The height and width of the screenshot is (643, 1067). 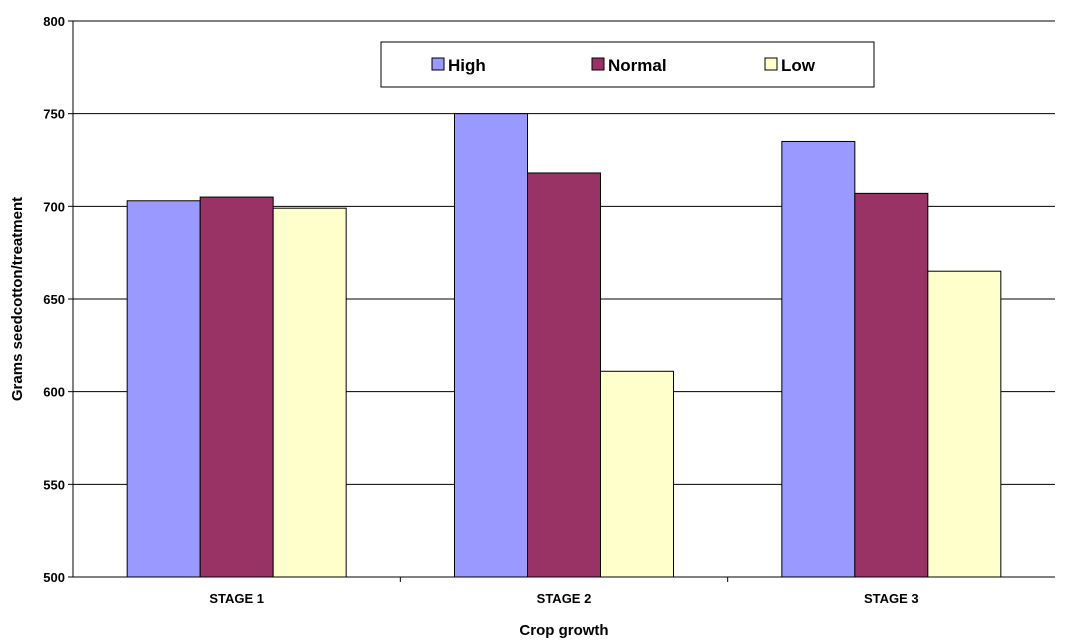 I want to click on legend-swatch-low, so click(x=771, y=64).